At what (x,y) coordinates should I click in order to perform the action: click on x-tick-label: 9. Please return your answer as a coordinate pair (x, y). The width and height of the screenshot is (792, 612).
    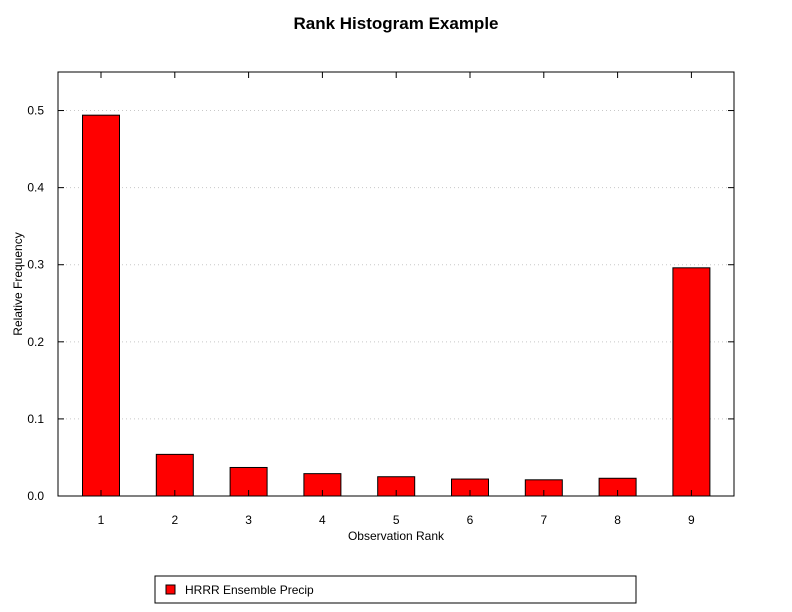
    Looking at the image, I should click on (691, 520).